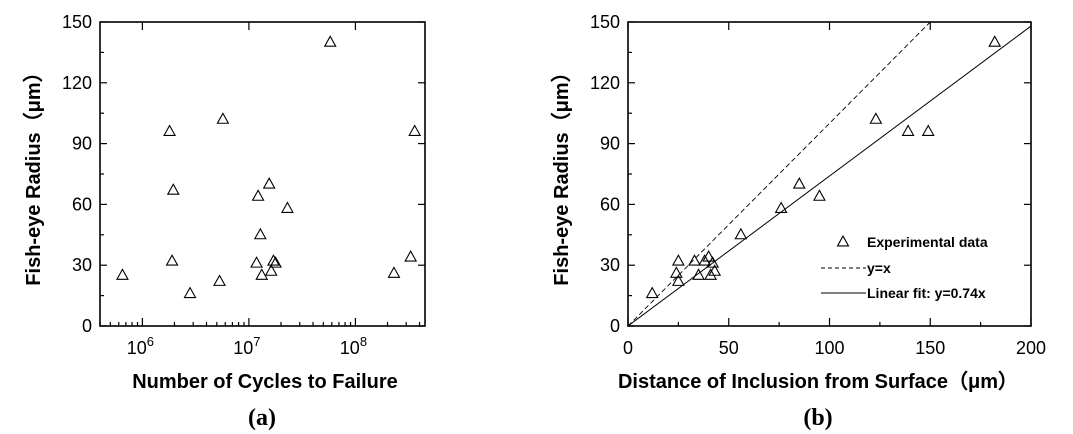 The height and width of the screenshot is (434, 1073). I want to click on panel-b-x-tick-label: 100, so click(829, 348).